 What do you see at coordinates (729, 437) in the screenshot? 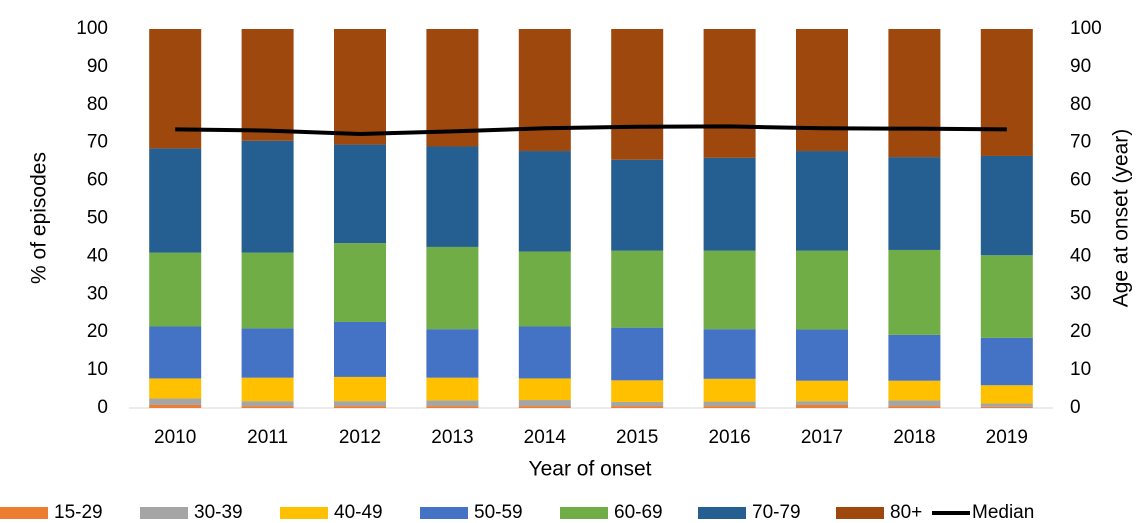
I see `x-tick-label: 2016` at bounding box center [729, 437].